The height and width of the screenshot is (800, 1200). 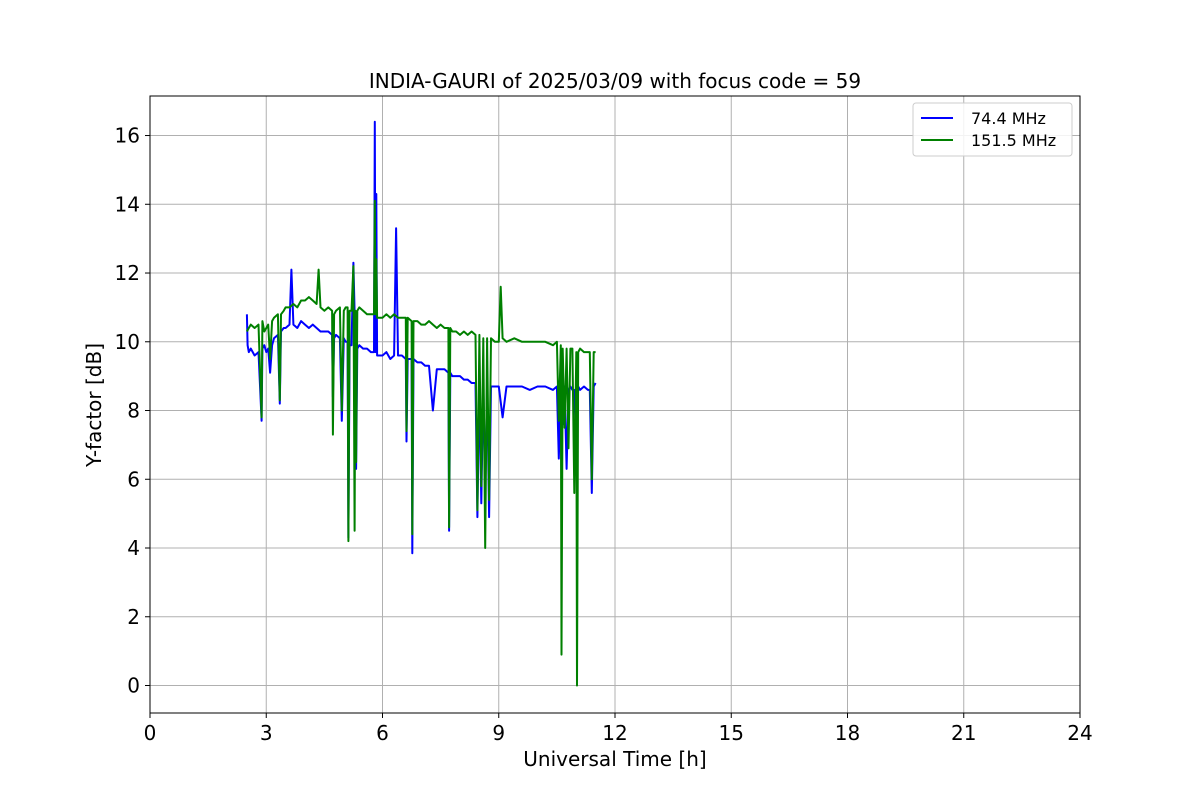 I want to click on x-tick-label: 21, so click(x=963, y=733).